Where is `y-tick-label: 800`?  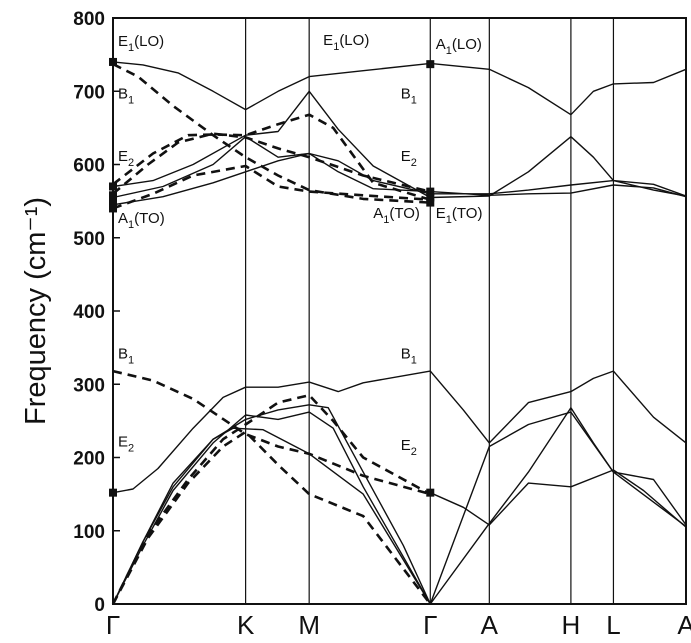 y-tick-label: 800 is located at coordinates (89, 19).